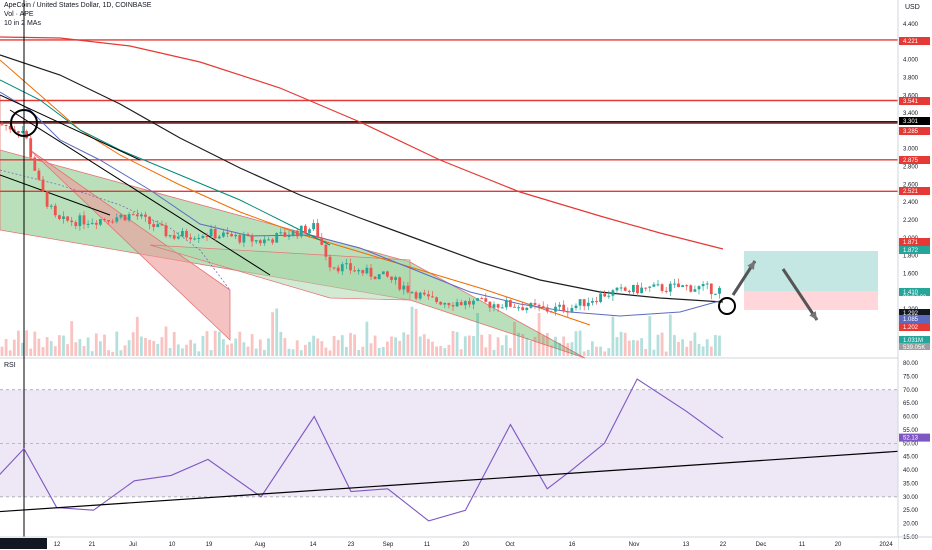  Describe the element at coordinates (727, 306) in the screenshot. I see `highlight-circle-now` at that location.